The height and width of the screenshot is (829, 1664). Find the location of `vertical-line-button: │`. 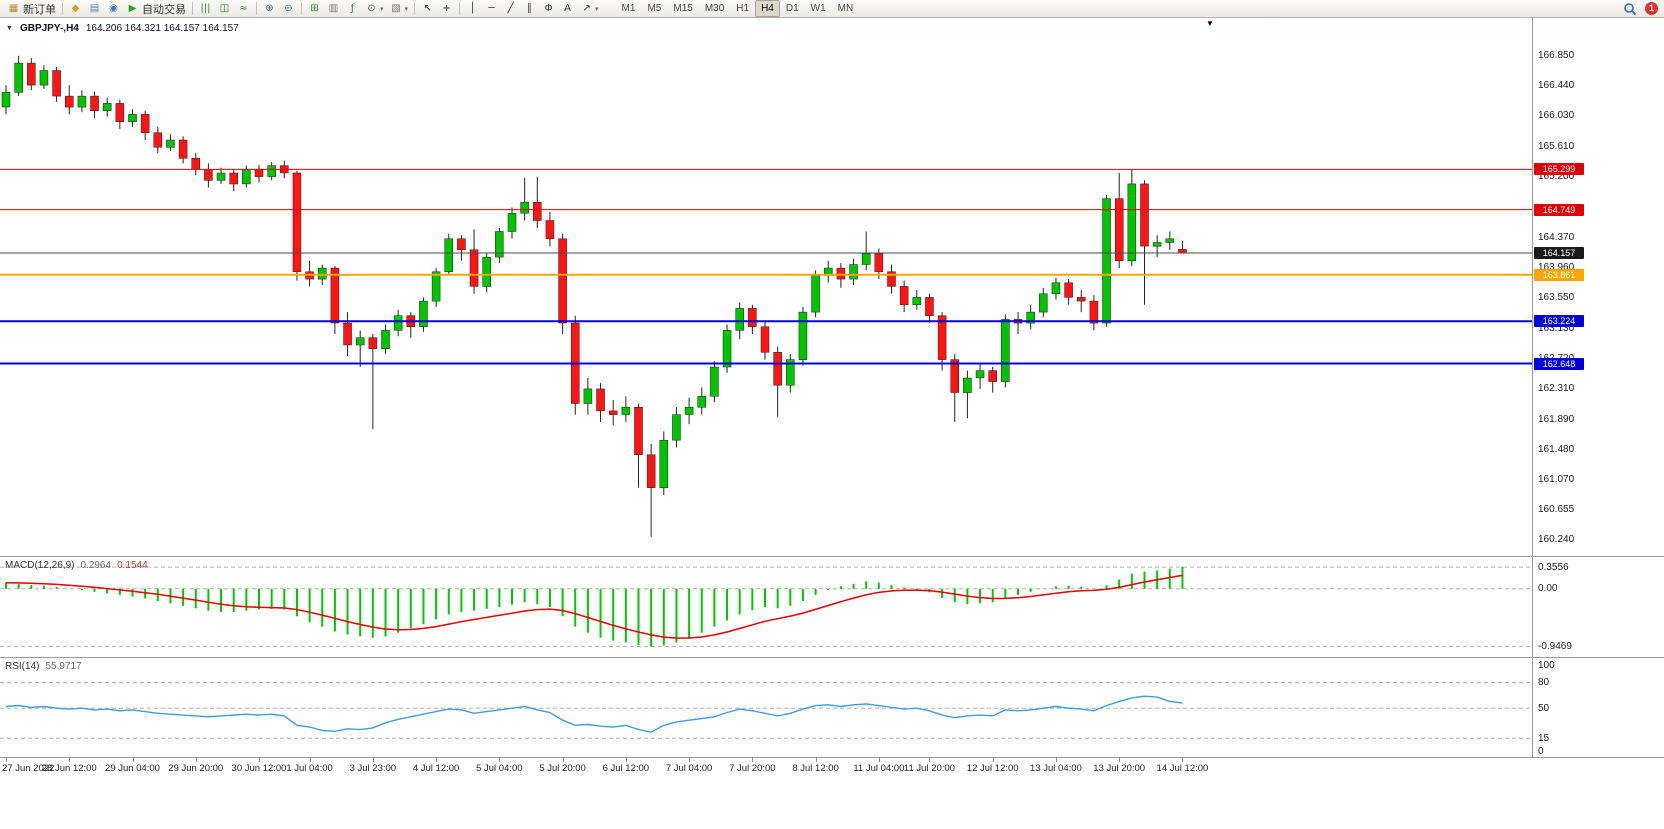

vertical-line-button: │ is located at coordinates (472, 9).